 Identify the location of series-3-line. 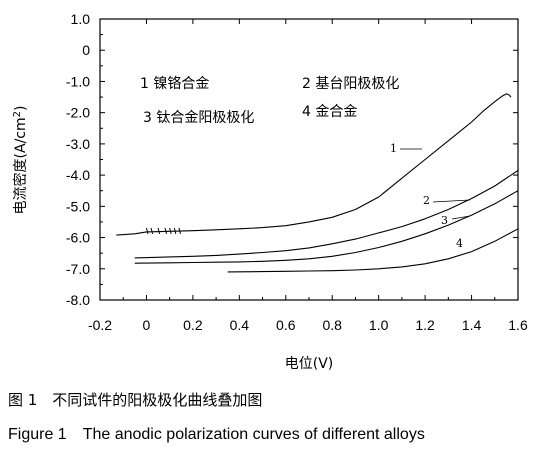
(326, 227).